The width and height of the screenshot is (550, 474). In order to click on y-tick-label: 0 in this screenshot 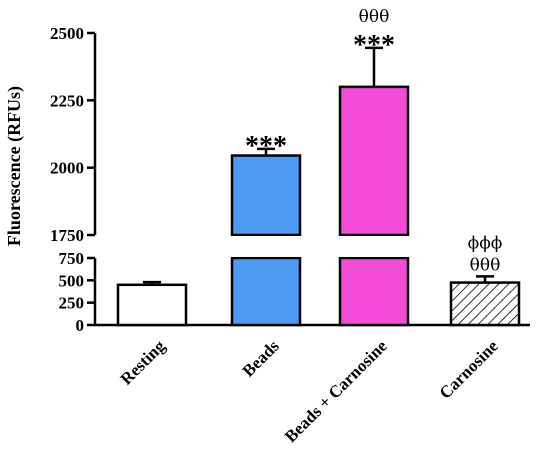, I will do `click(80, 325)`.